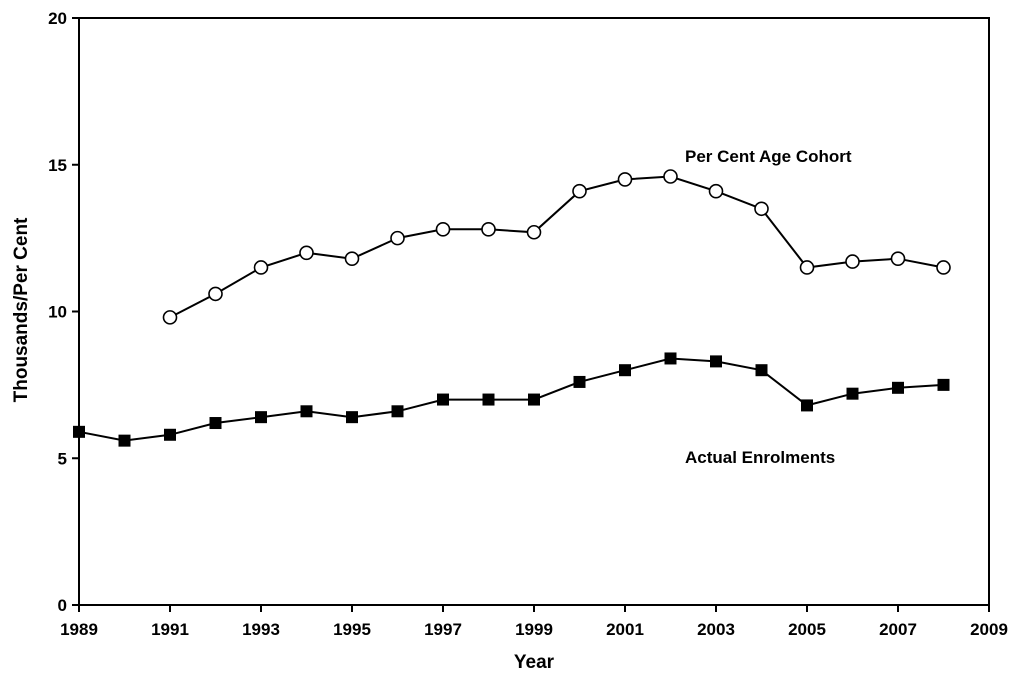 The height and width of the screenshot is (675, 1010). I want to click on x-tick-label: 1997, so click(443, 629).